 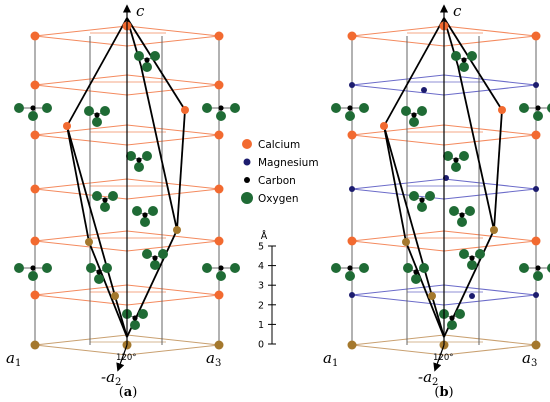 What do you see at coordinates (261, 345) in the screenshot?
I see `scale-tick-label: 0` at bounding box center [261, 345].